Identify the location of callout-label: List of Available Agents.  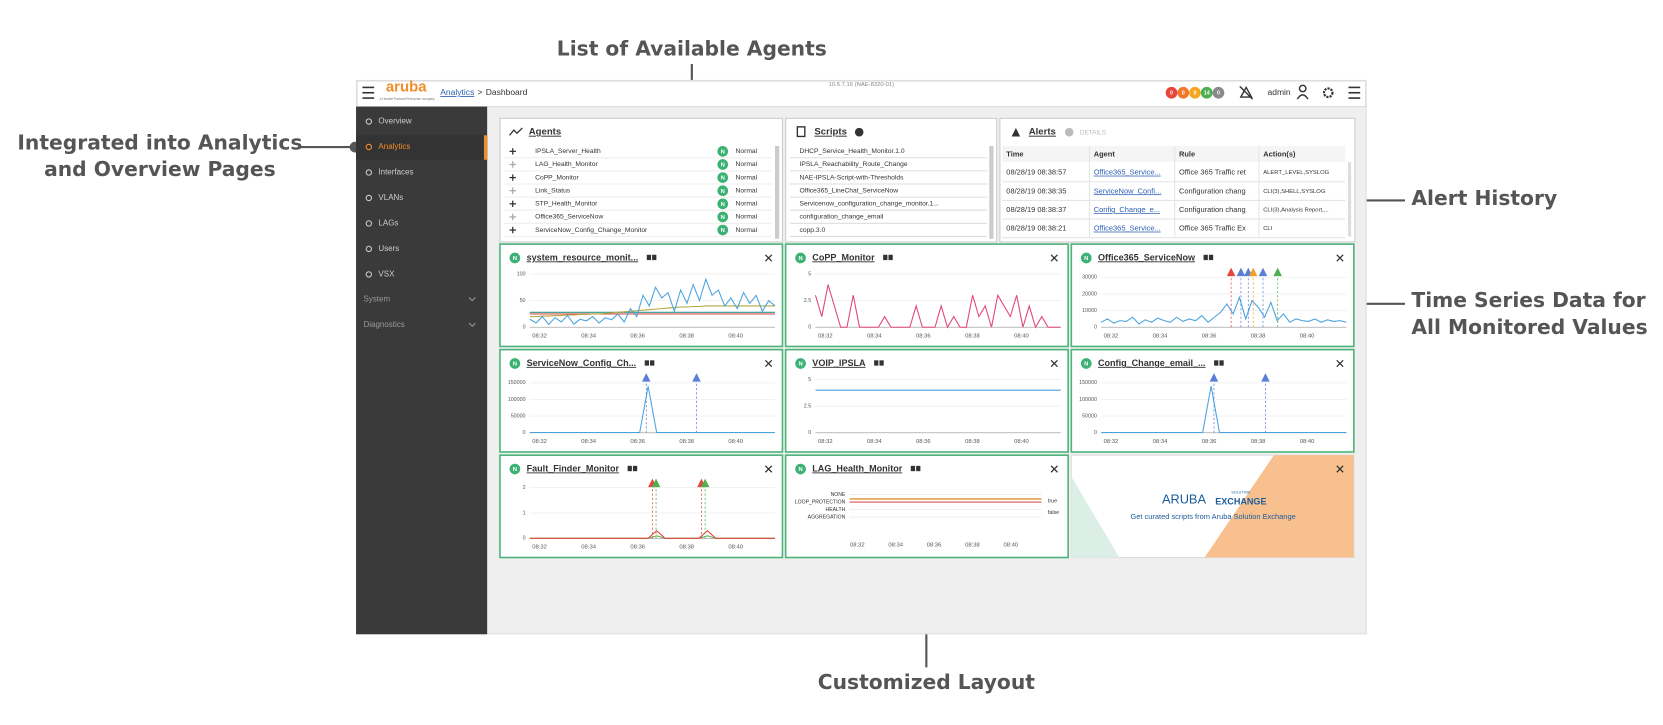
(692, 49).